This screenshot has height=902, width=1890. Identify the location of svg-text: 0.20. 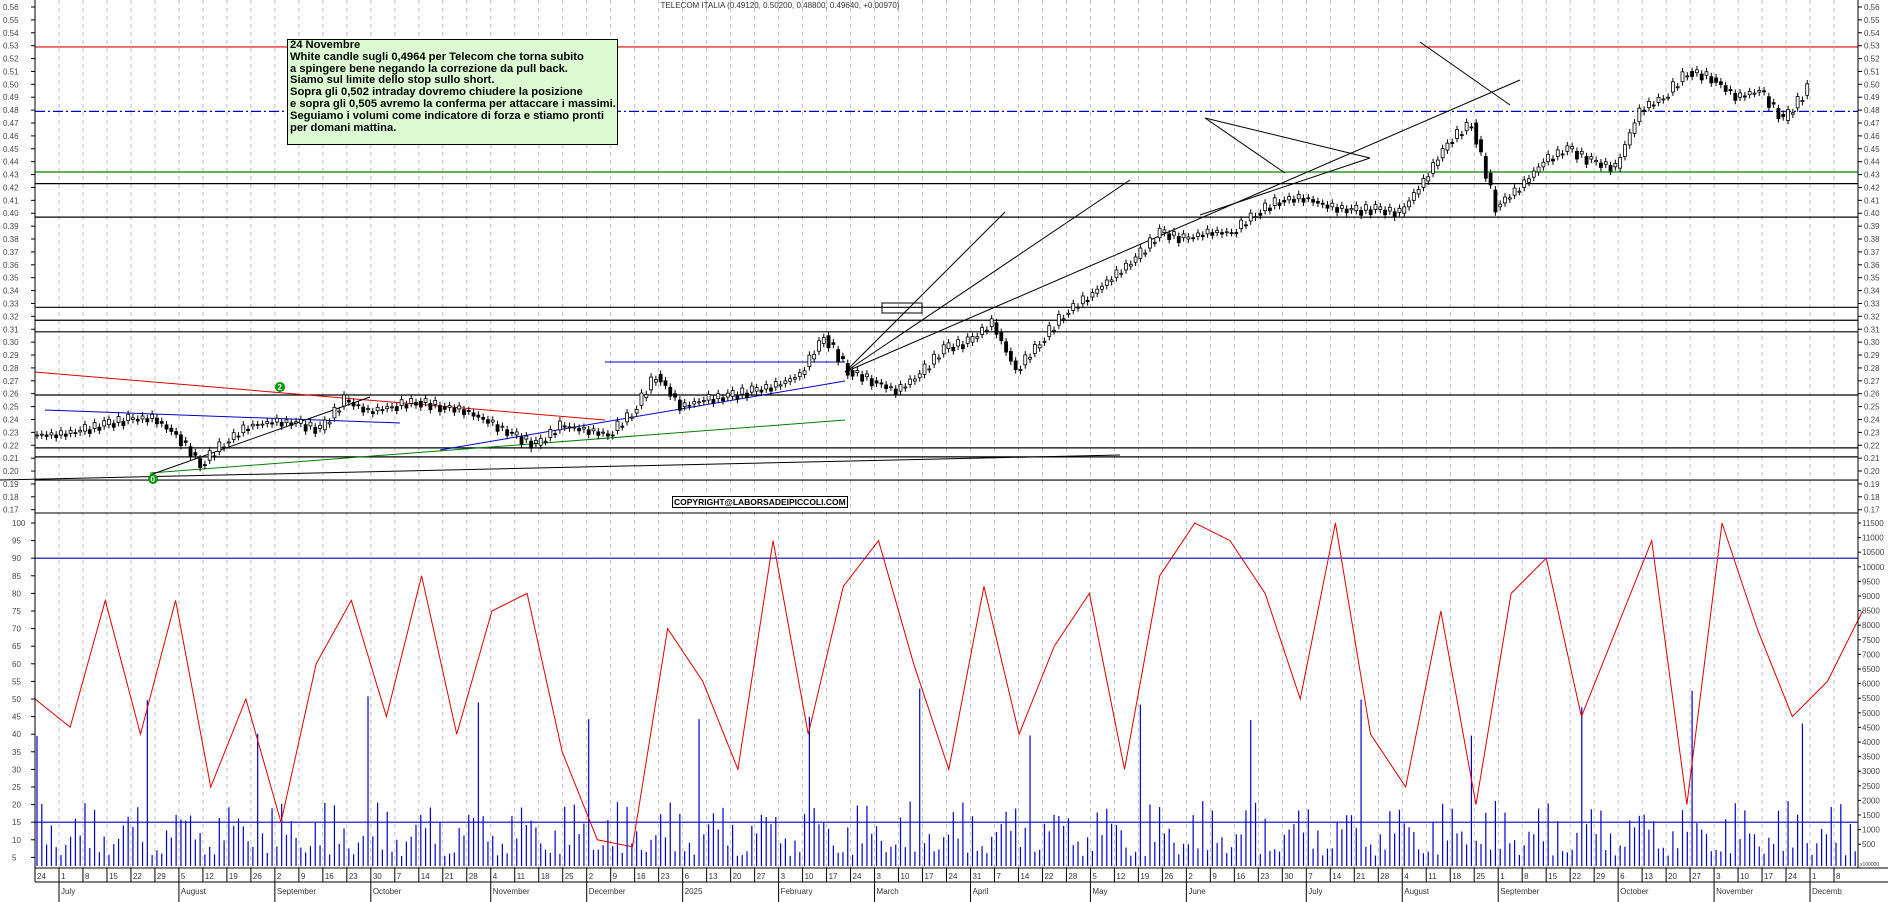
(11, 471).